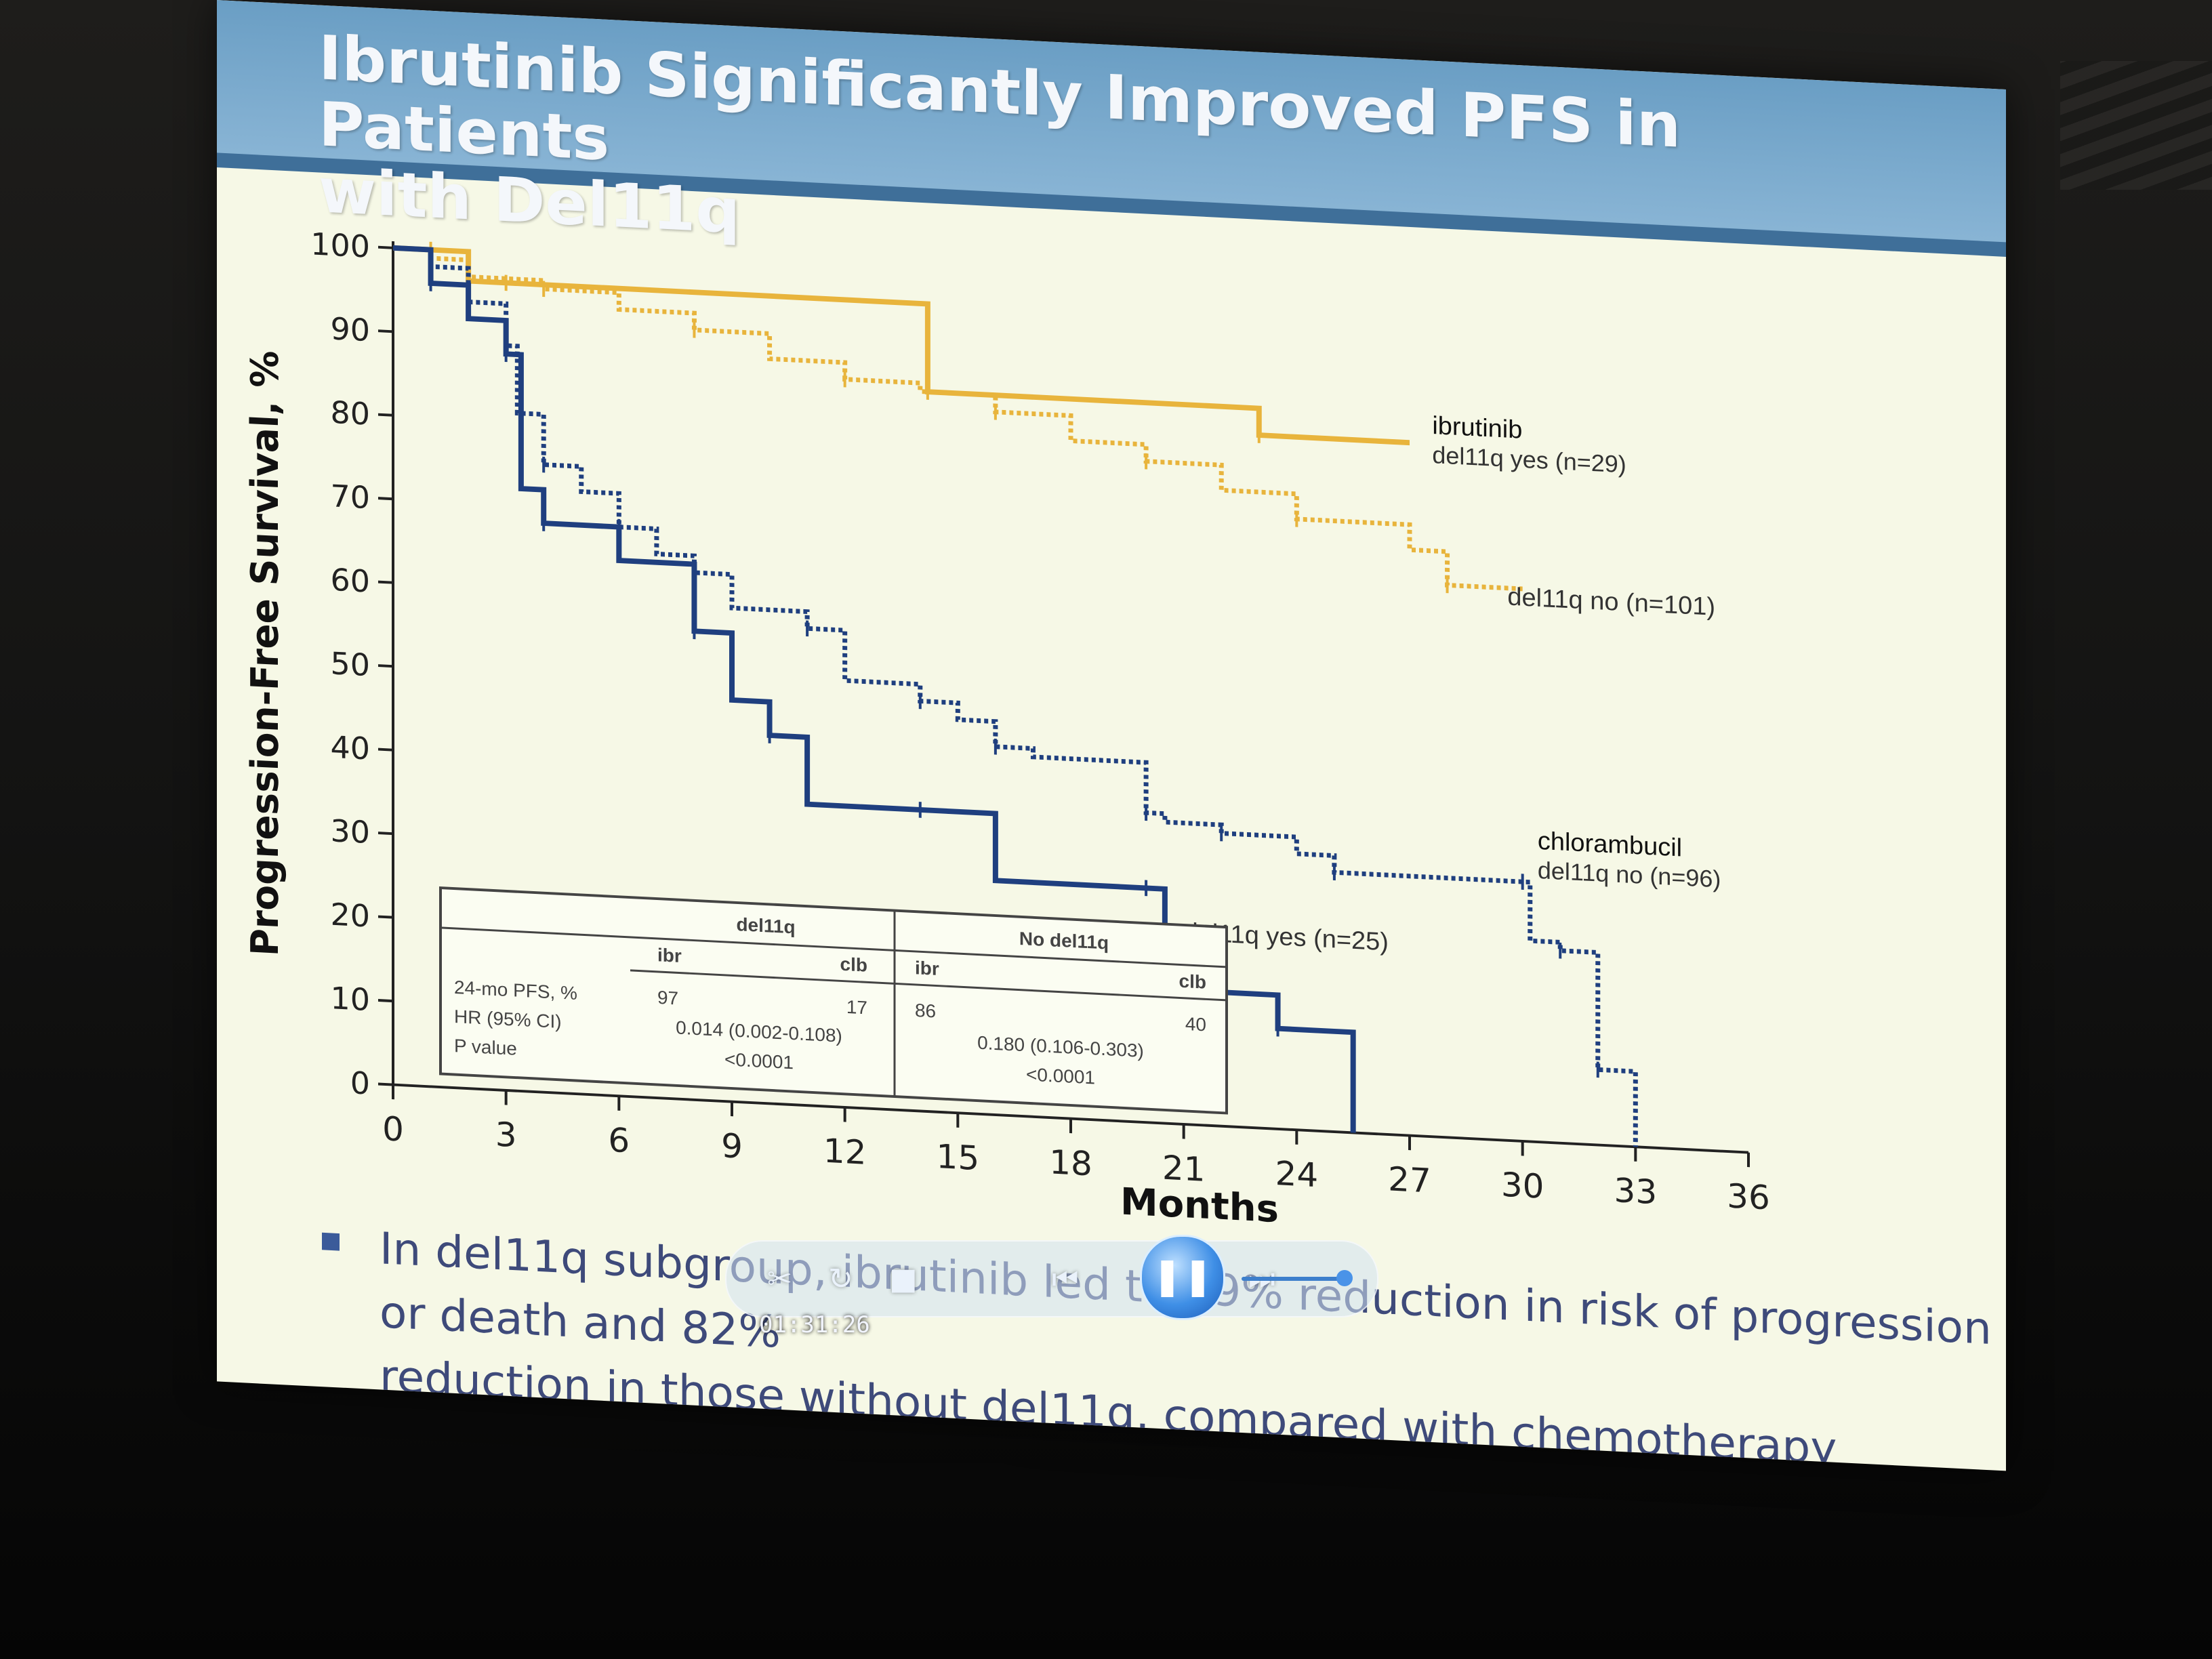 This screenshot has width=2212, height=1659. Describe the element at coordinates (266, 654) in the screenshot. I see `y-axis-label: Progression-Free Survival, %` at that location.